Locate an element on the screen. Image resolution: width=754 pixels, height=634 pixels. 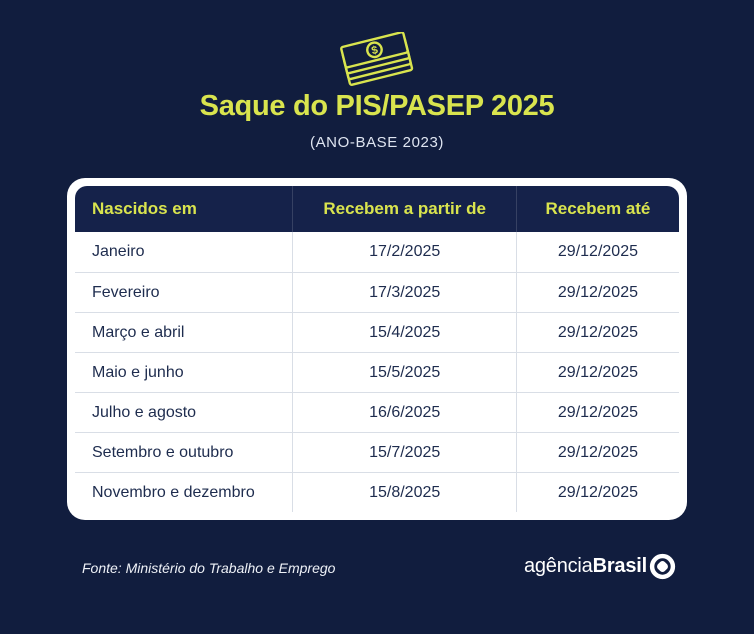
cell-month: Fevereiro is located at coordinates (126, 292).